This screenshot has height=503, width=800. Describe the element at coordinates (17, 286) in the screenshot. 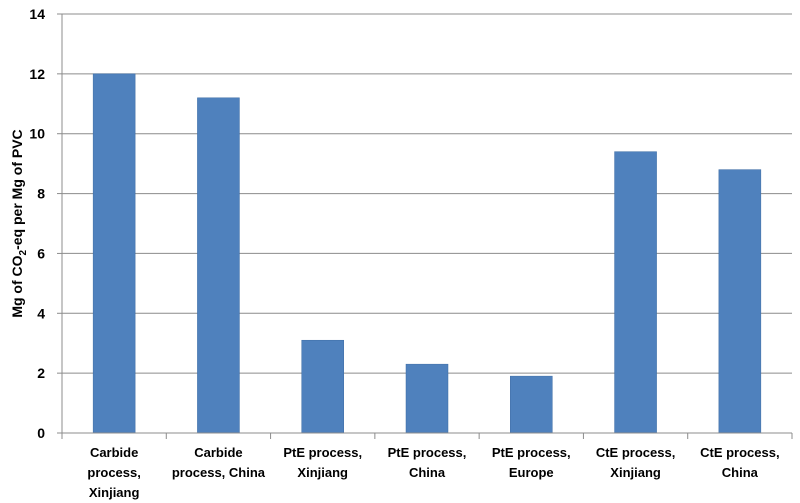

I see `y-axis-title-prefix: Mg of CO` at that location.